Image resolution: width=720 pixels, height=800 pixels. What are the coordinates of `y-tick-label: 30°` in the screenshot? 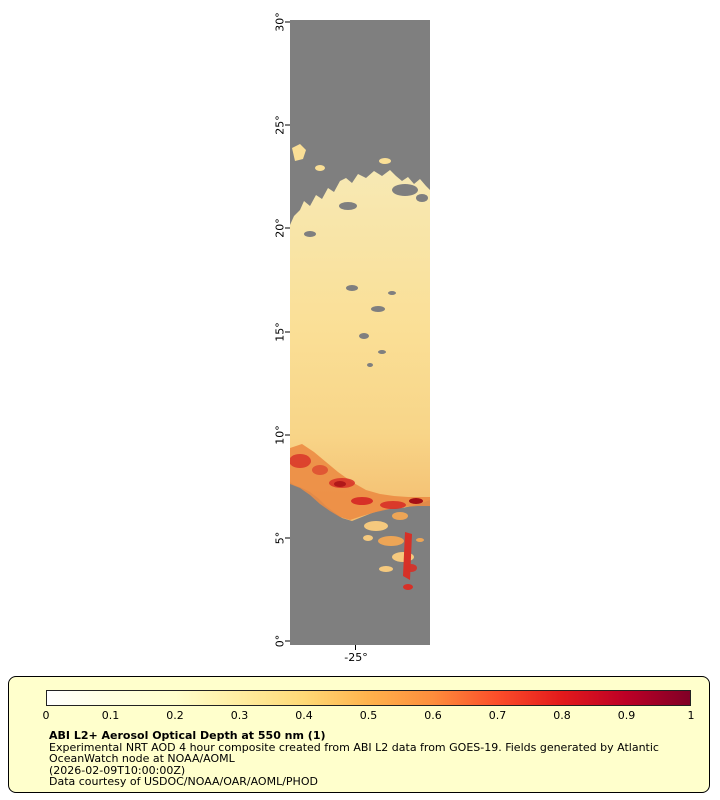 It's located at (280, 22).